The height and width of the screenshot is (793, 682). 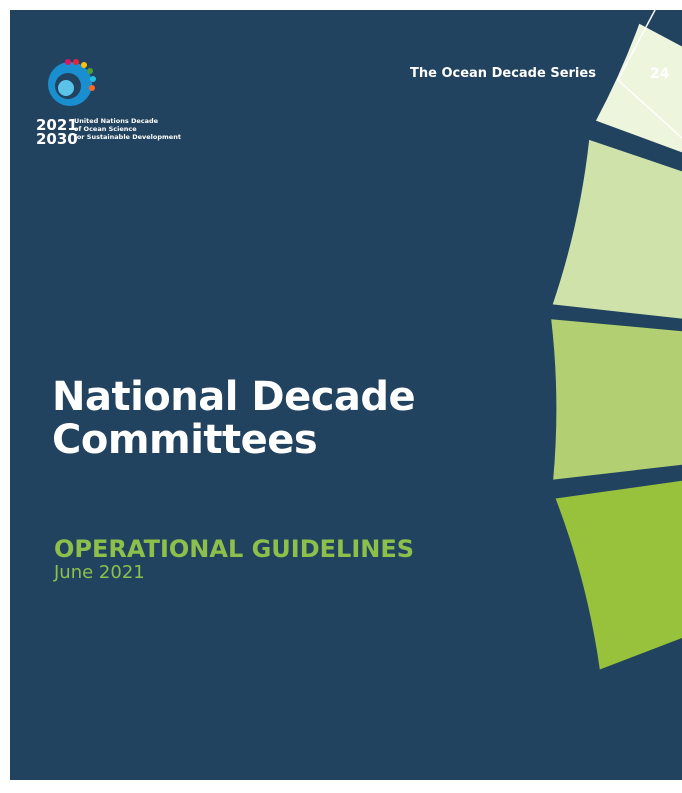 I want to click on logo-line: of Ocean Science, so click(x=105, y=129).